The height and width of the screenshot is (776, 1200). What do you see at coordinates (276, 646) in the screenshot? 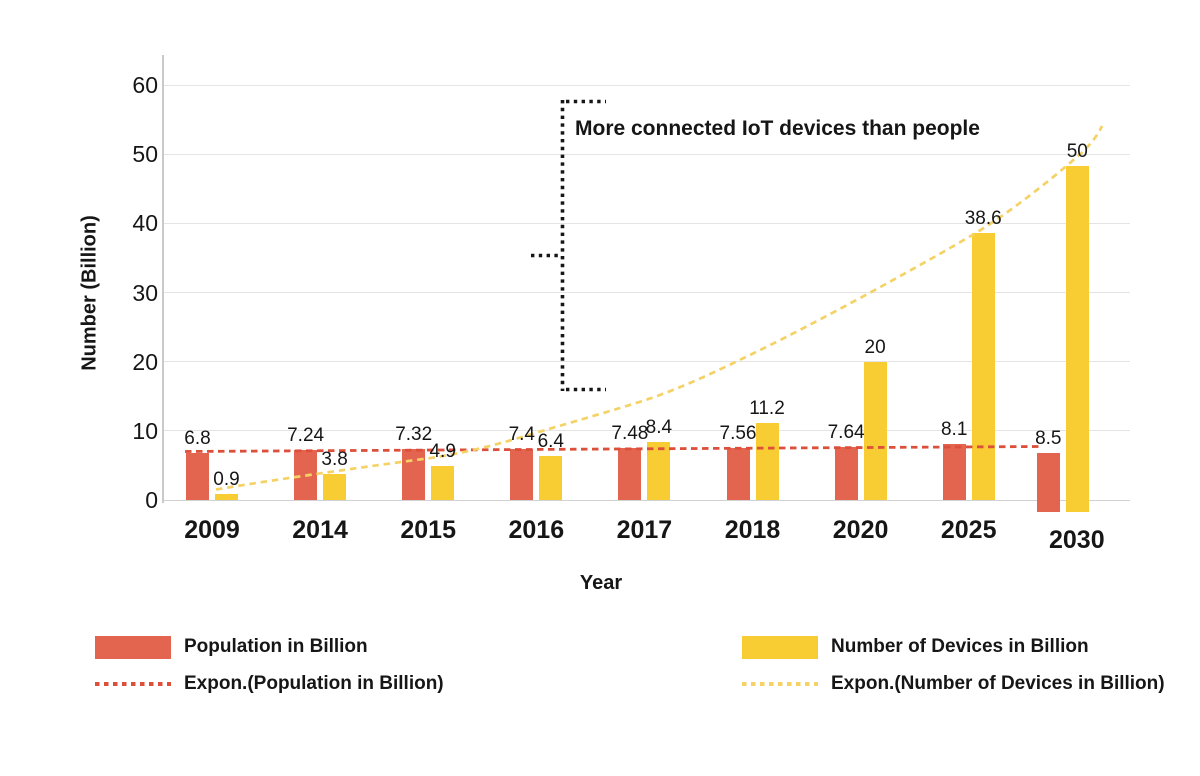
I see `legend-label-population: Population in Billion` at bounding box center [276, 646].